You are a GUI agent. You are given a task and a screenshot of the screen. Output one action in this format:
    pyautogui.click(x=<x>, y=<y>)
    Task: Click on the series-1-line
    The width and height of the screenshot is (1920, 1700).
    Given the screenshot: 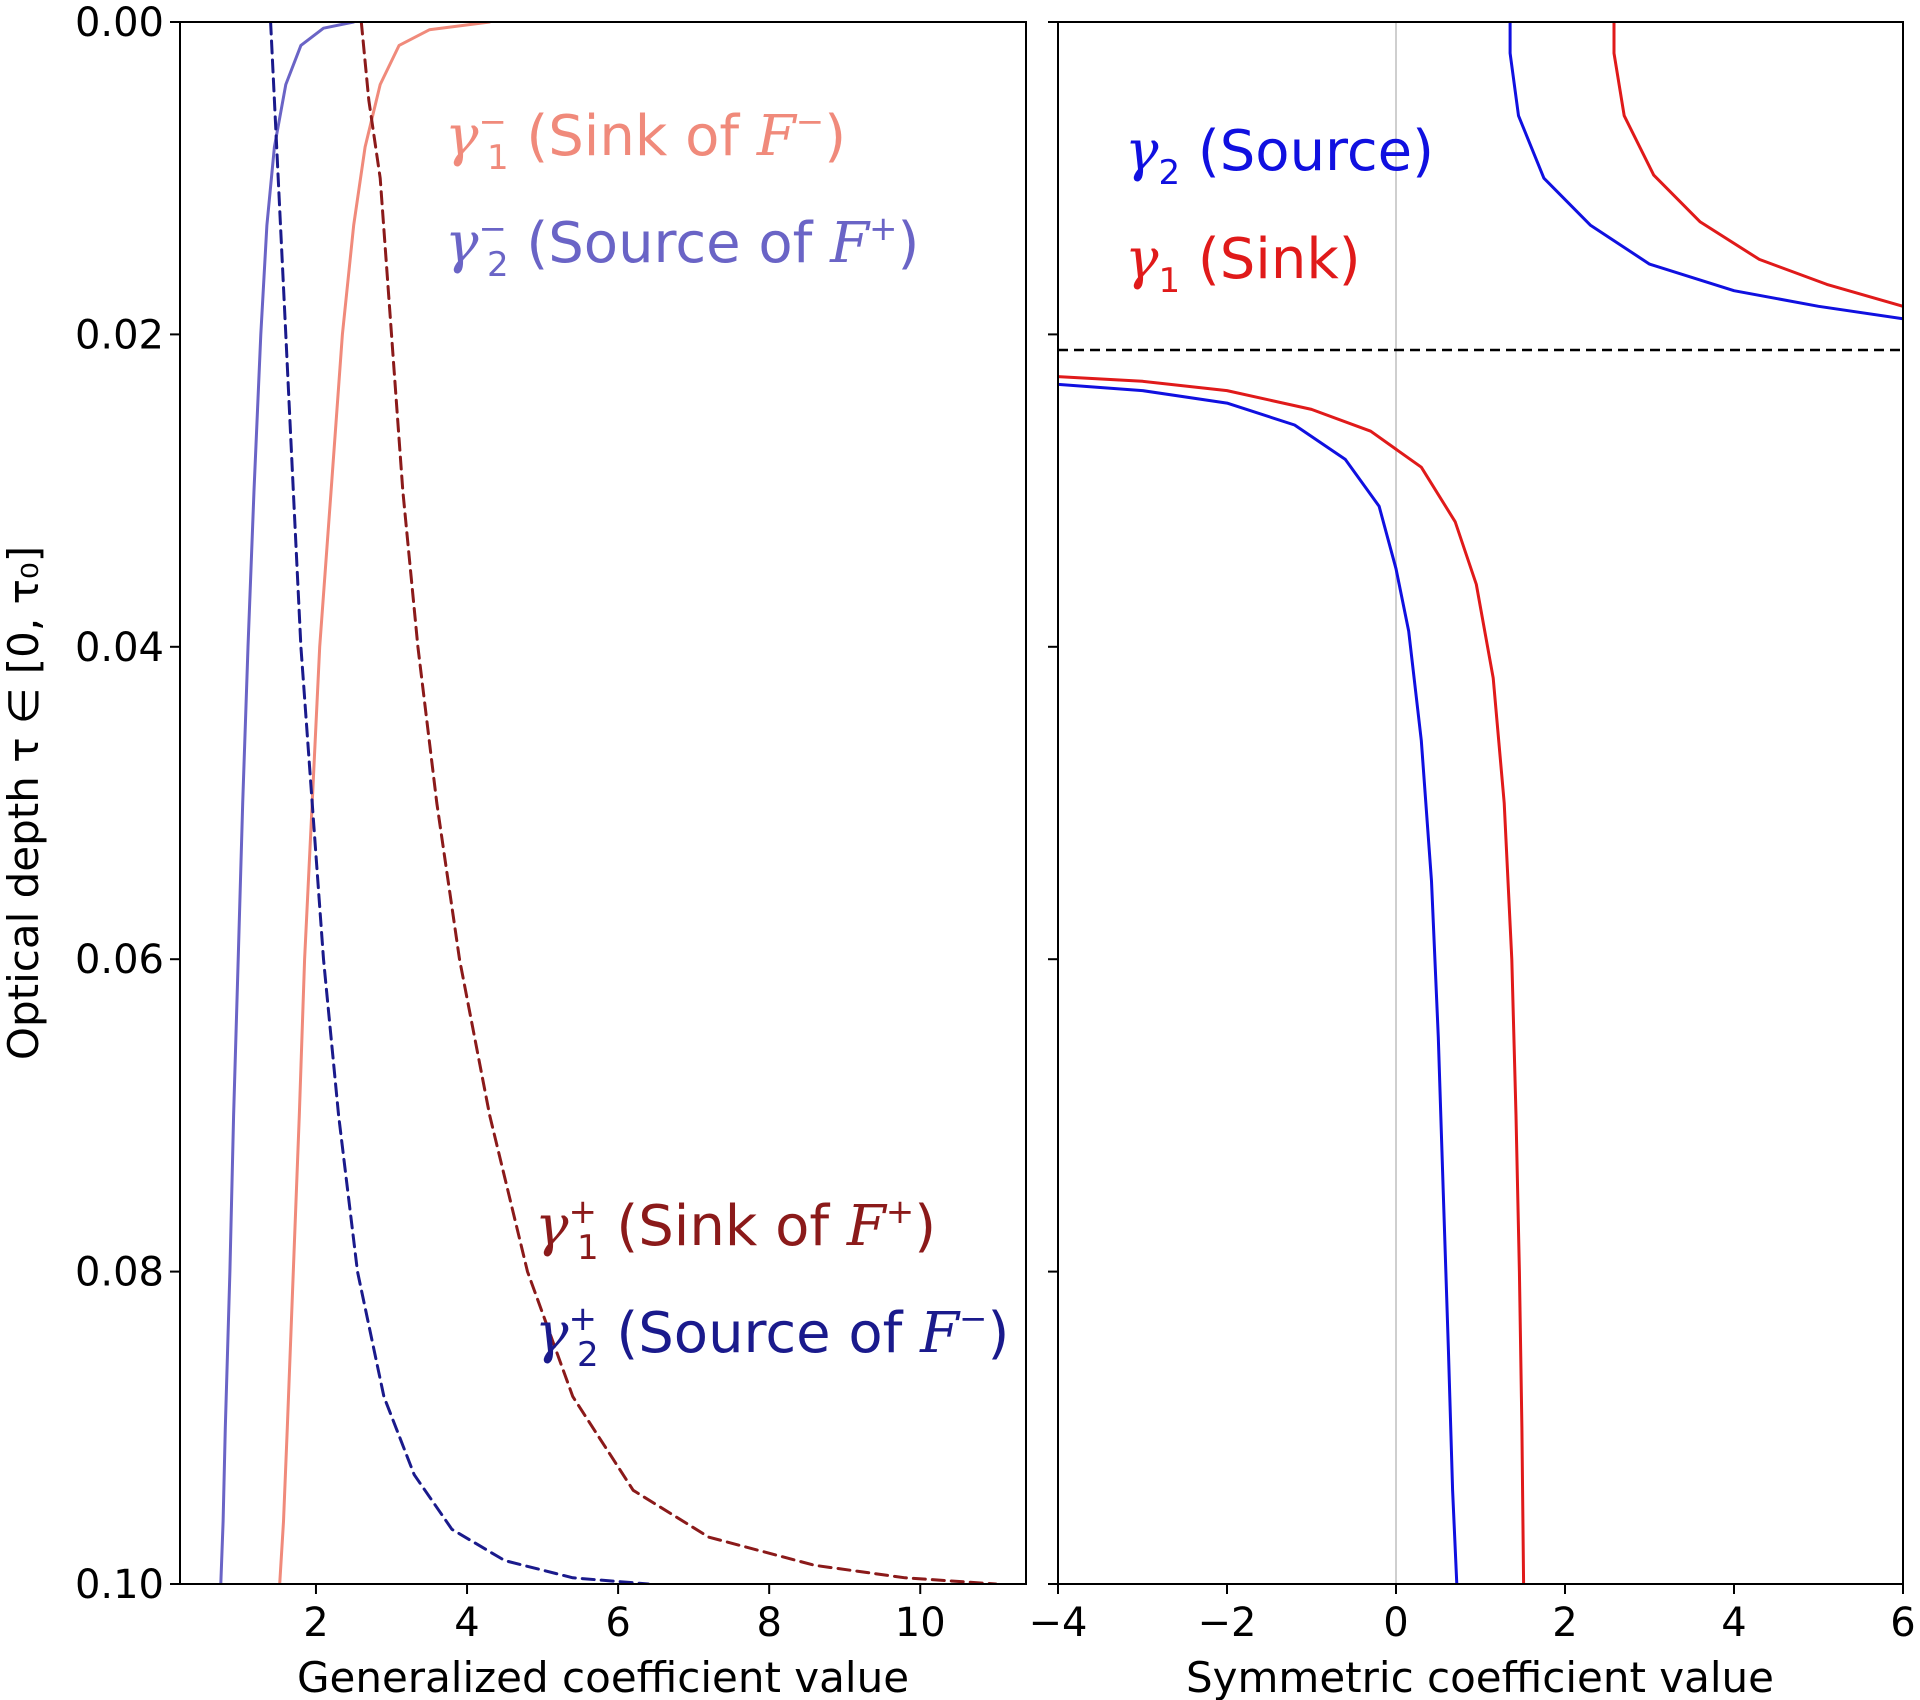 What is the action you would take?
    pyautogui.click(x=385, y=803)
    